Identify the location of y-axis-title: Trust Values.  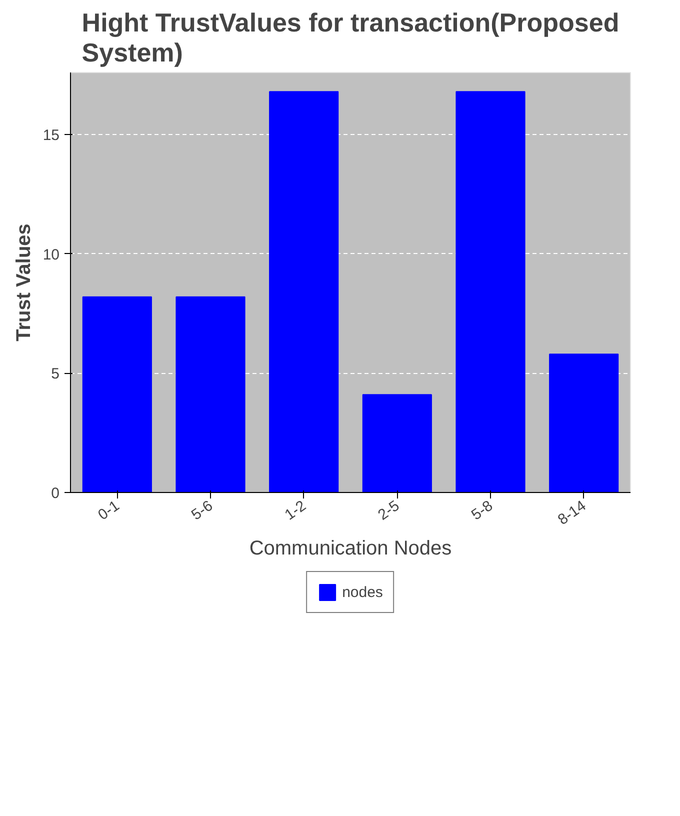
(23, 283).